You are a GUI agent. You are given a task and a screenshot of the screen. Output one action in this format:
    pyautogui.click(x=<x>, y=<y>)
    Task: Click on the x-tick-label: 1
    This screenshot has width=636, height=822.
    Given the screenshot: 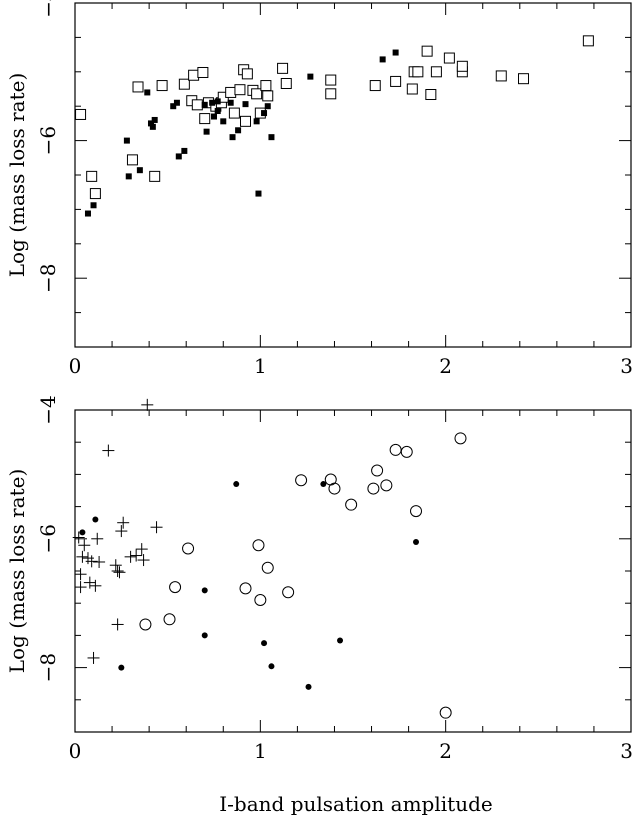 What is the action you would take?
    pyautogui.click(x=260, y=751)
    